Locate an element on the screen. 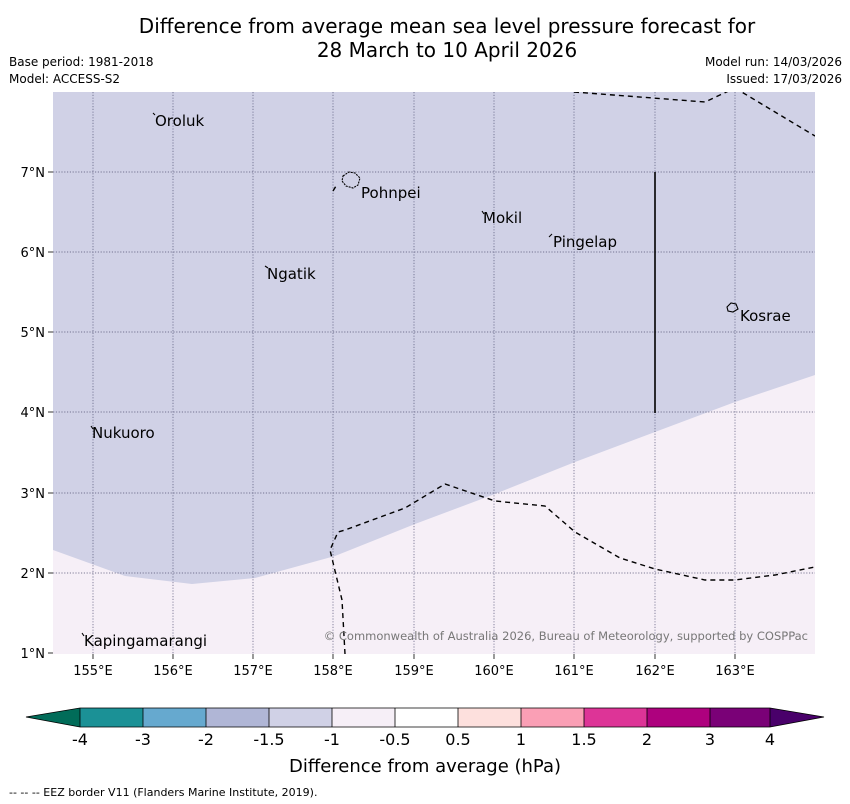 The width and height of the screenshot is (850, 804). lon-label-162: 162°E is located at coordinates (655, 671).